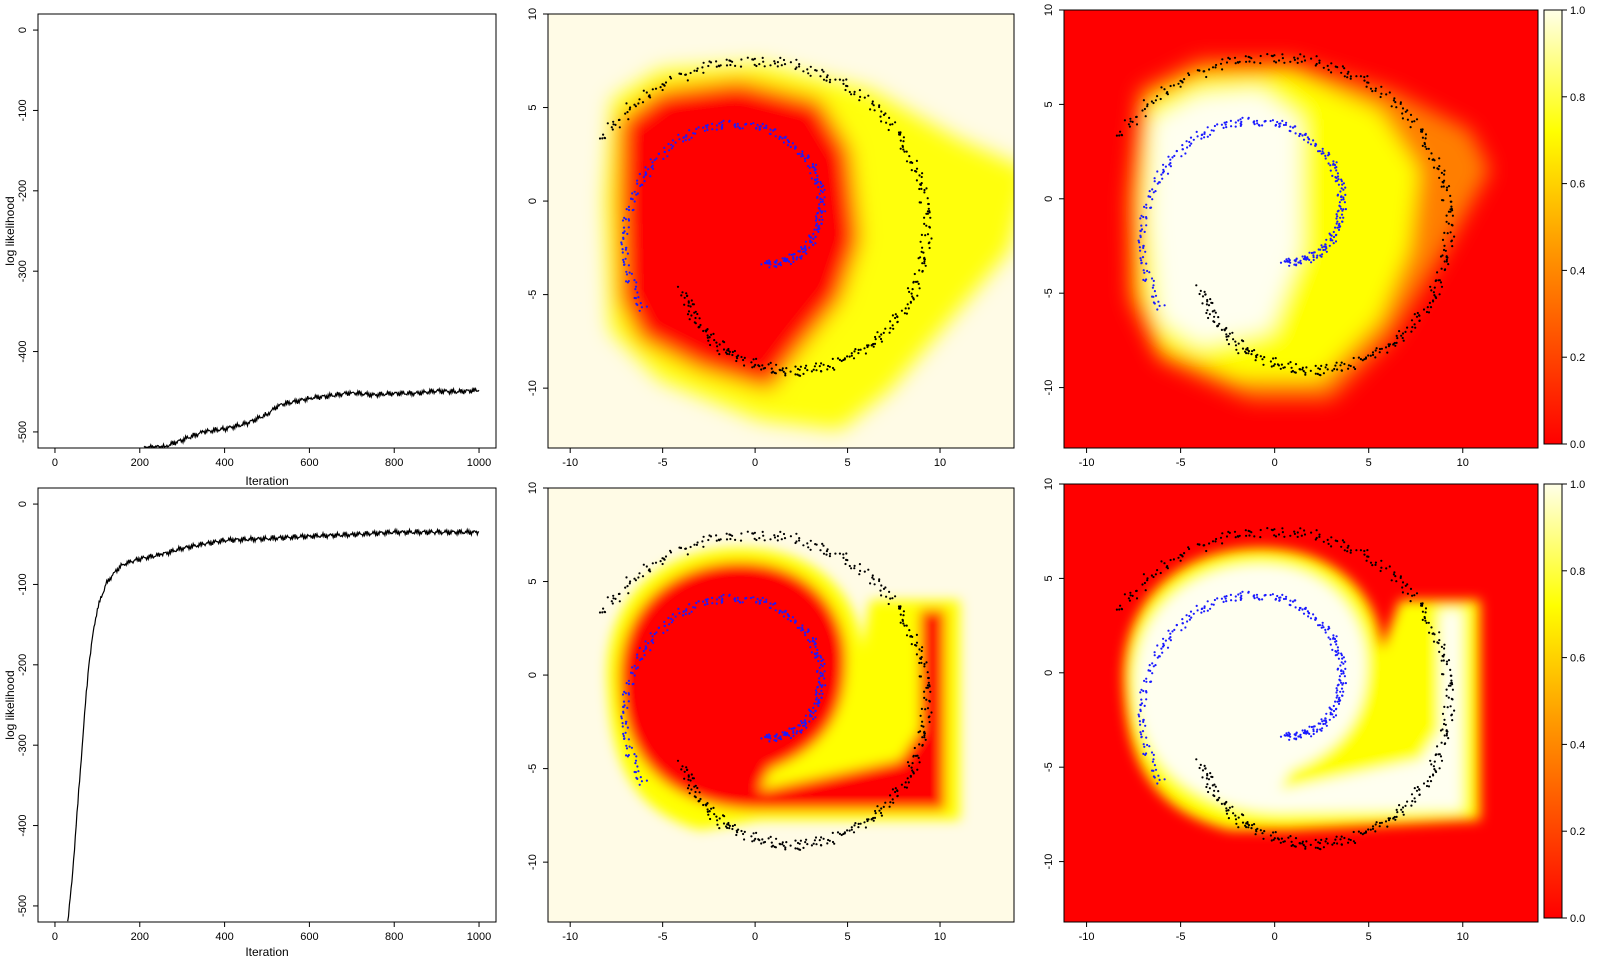 The image size is (1600, 960). What do you see at coordinates (1577, 358) in the screenshot?
I see `colorbar-tick-label: 0.2` at bounding box center [1577, 358].